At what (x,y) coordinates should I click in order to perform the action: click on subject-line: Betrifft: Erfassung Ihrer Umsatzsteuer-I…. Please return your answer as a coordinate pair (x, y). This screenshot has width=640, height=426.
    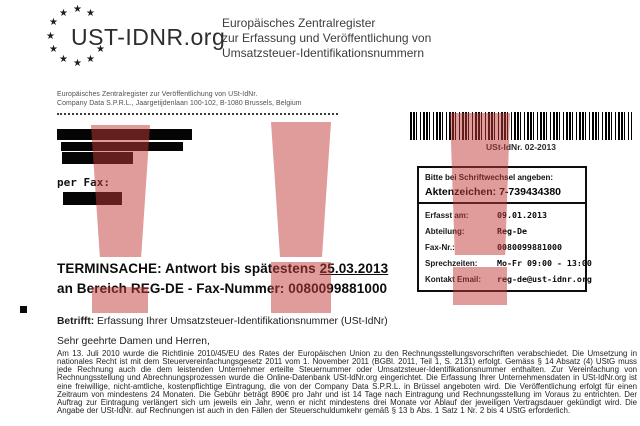
    Looking at the image, I should click on (222, 321).